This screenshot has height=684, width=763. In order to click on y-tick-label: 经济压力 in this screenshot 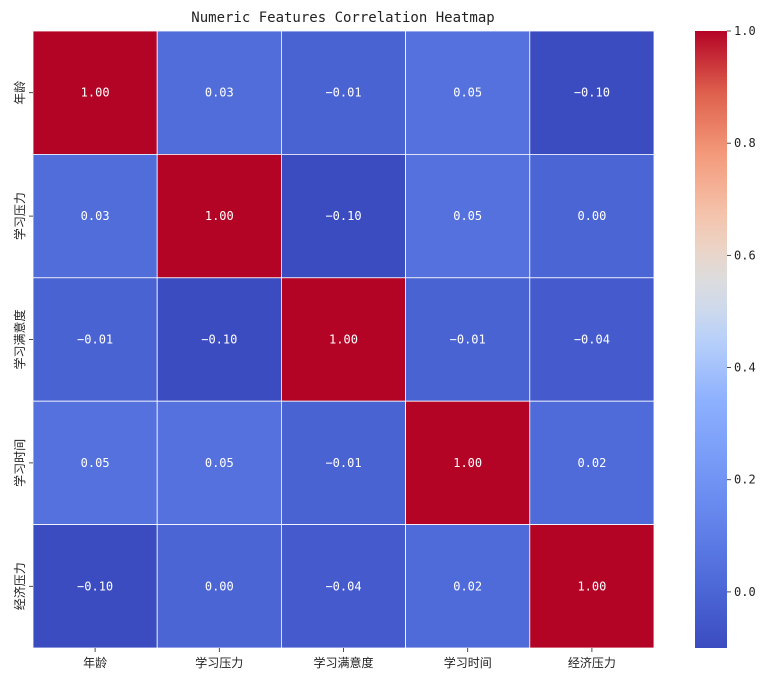, I will do `click(19, 586)`.